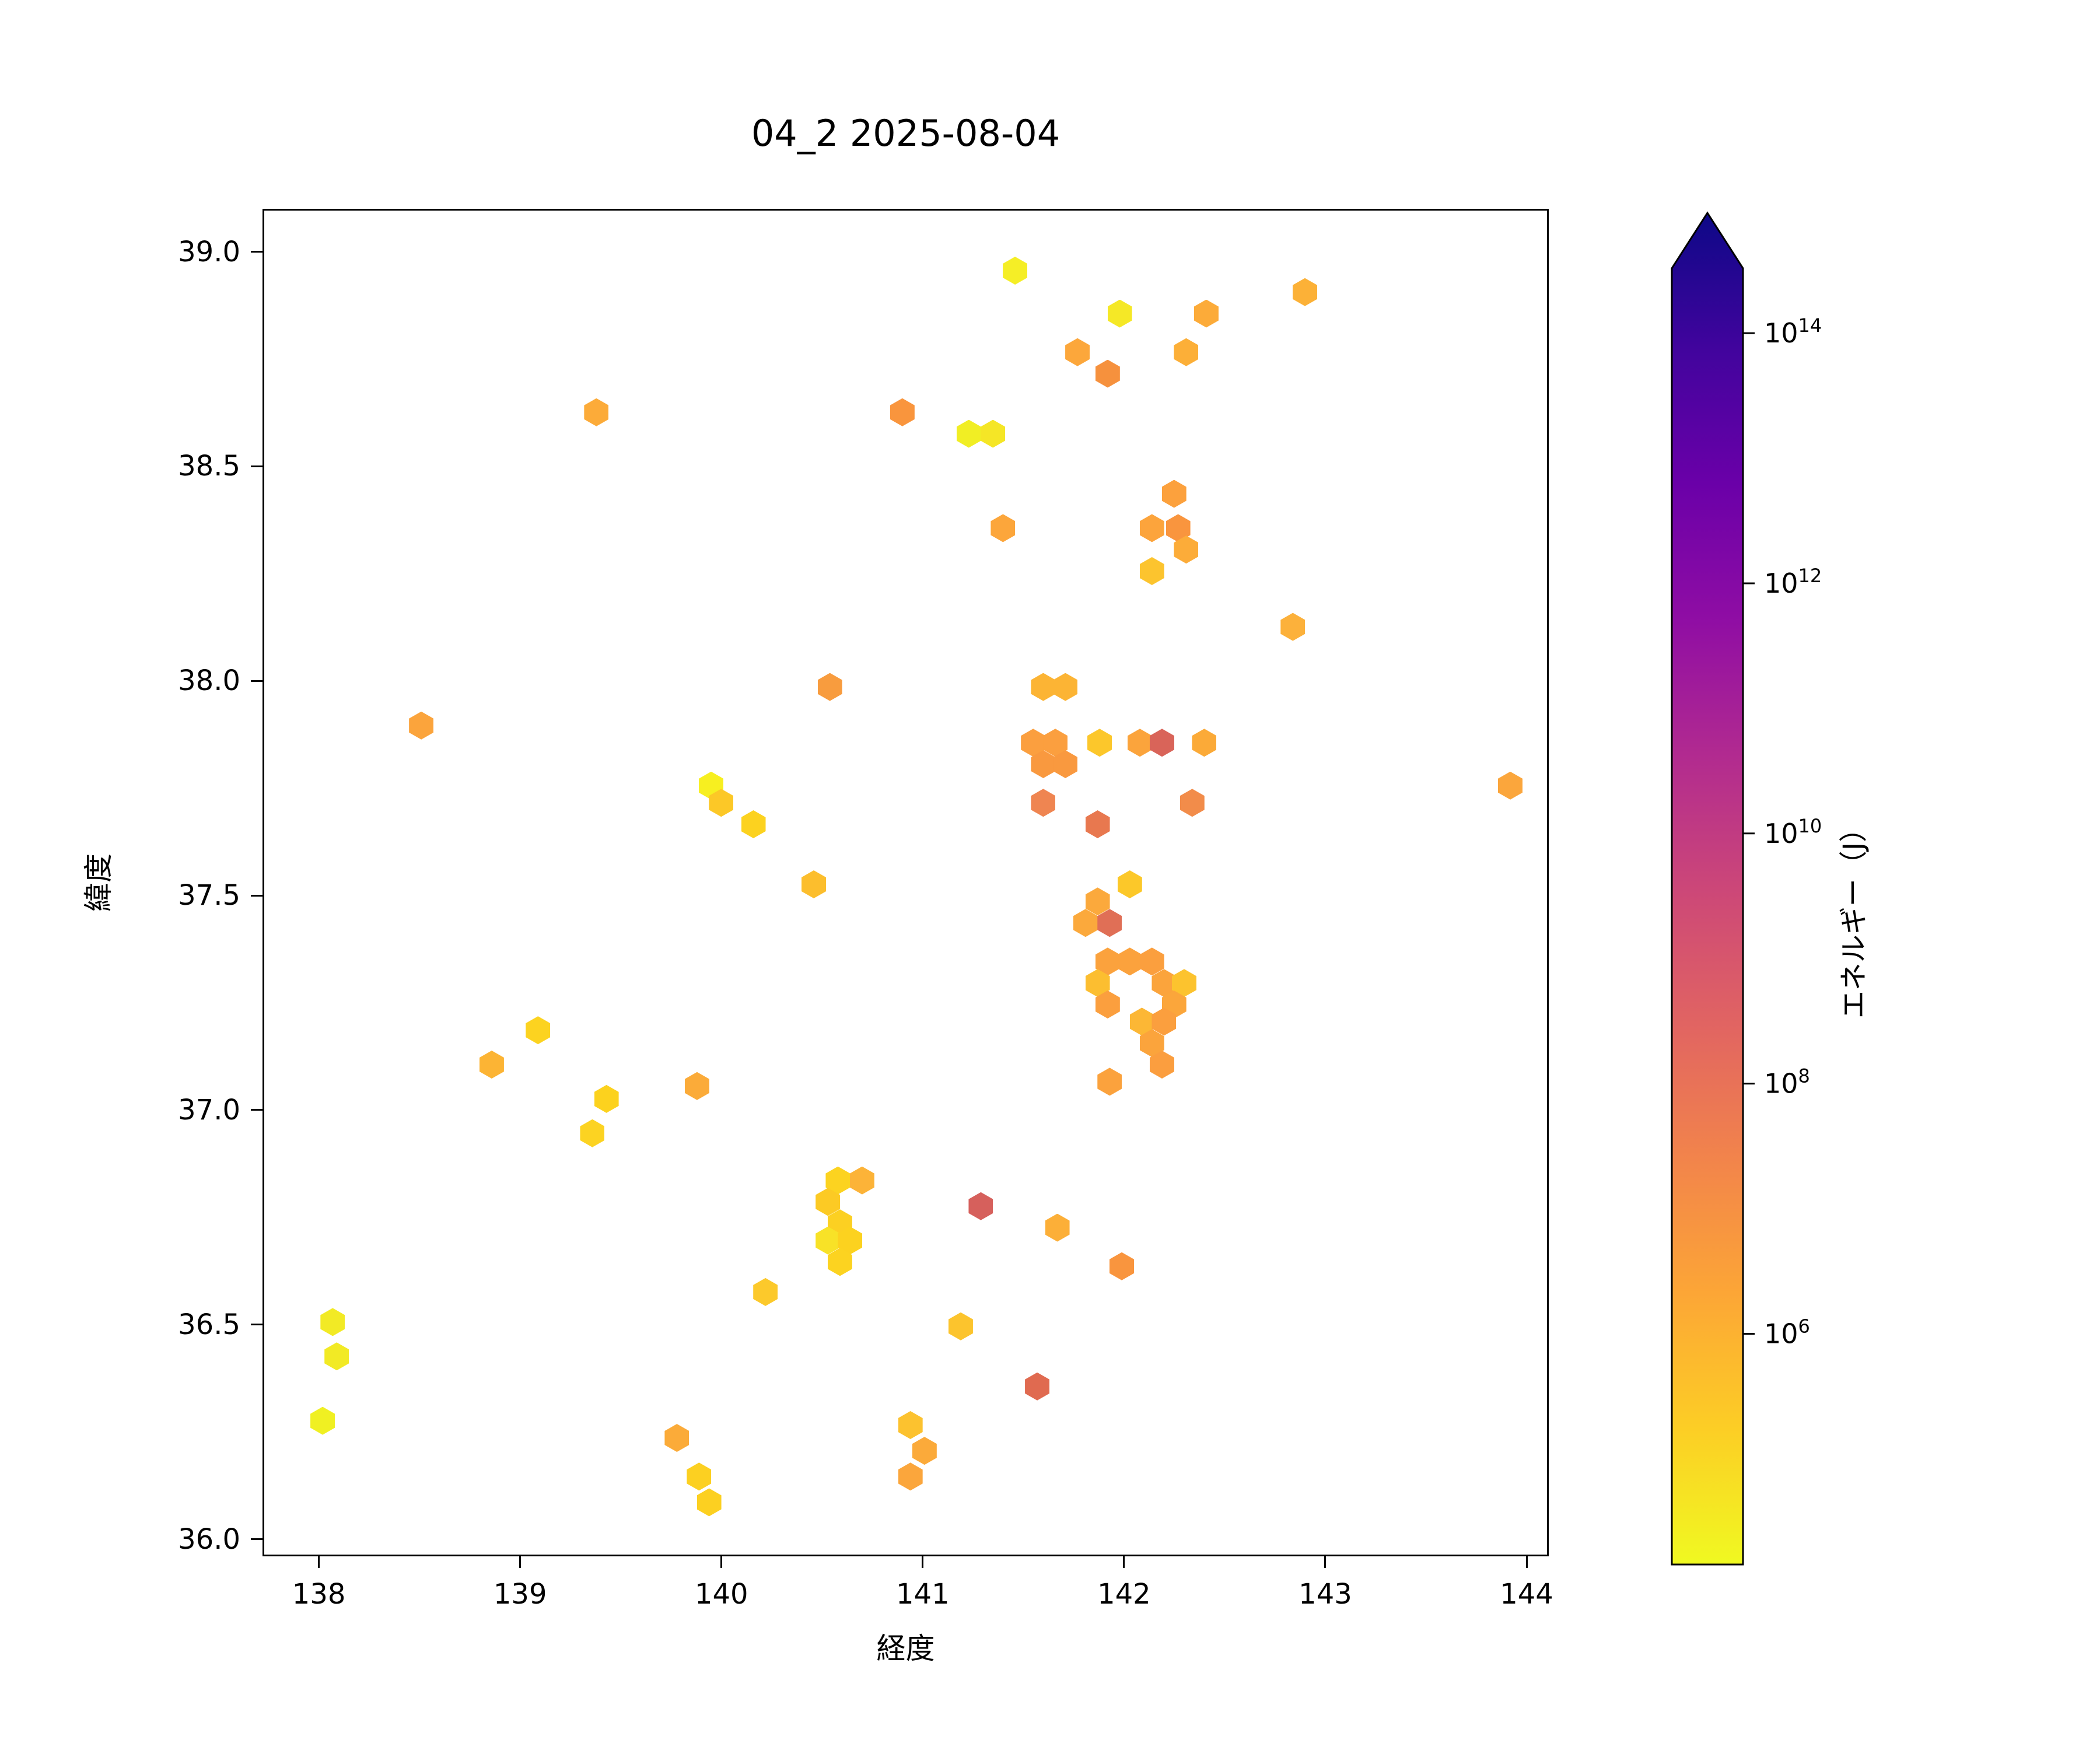 The height and width of the screenshot is (1750, 2100). I want to click on colorbar: 10⁶ 10⁸ 10¹⁰ 10¹² 10¹⁴ エネルギー（J）, so click(1770, 888).